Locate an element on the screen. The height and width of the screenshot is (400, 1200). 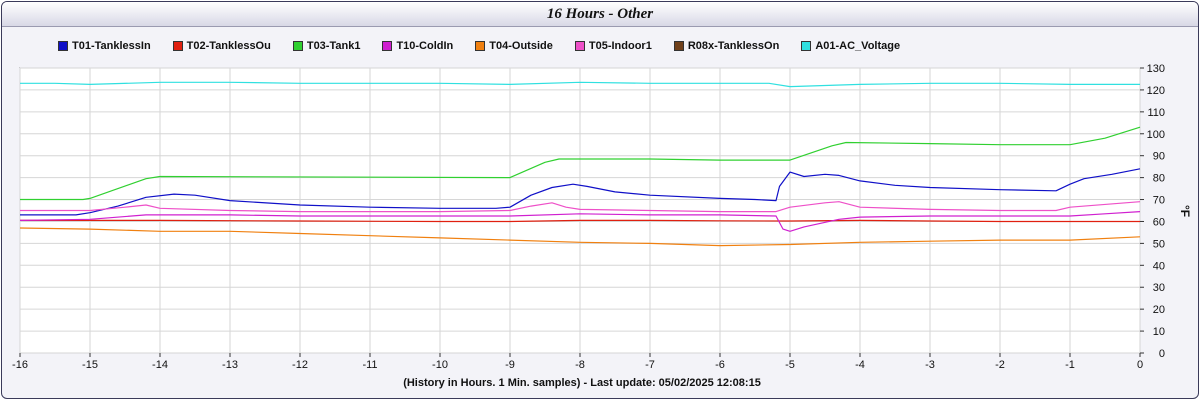
x-tick-label: -9 is located at coordinates (510, 365).